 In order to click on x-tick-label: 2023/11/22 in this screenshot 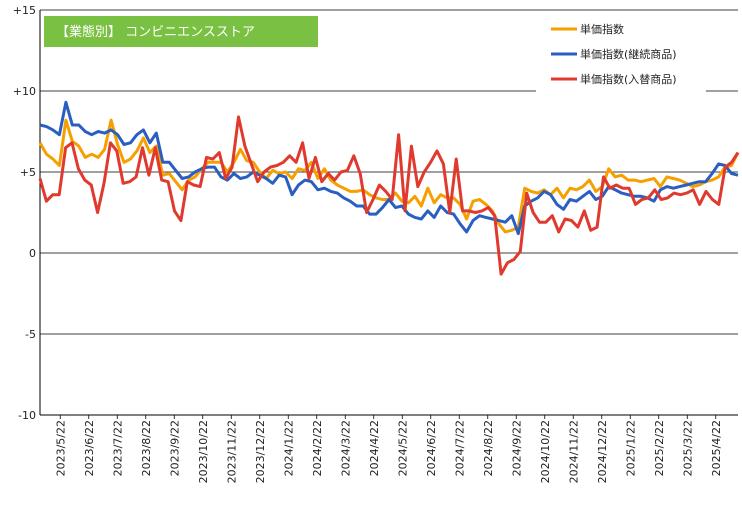, I will do `click(231, 451)`.